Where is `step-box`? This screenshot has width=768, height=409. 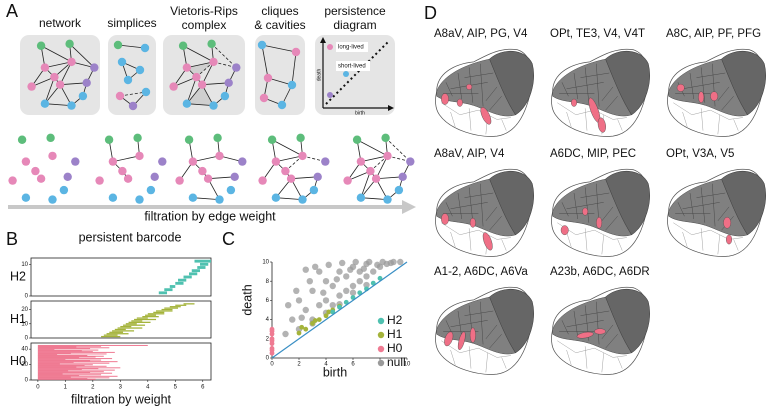 step-box is located at coordinates (280, 75).